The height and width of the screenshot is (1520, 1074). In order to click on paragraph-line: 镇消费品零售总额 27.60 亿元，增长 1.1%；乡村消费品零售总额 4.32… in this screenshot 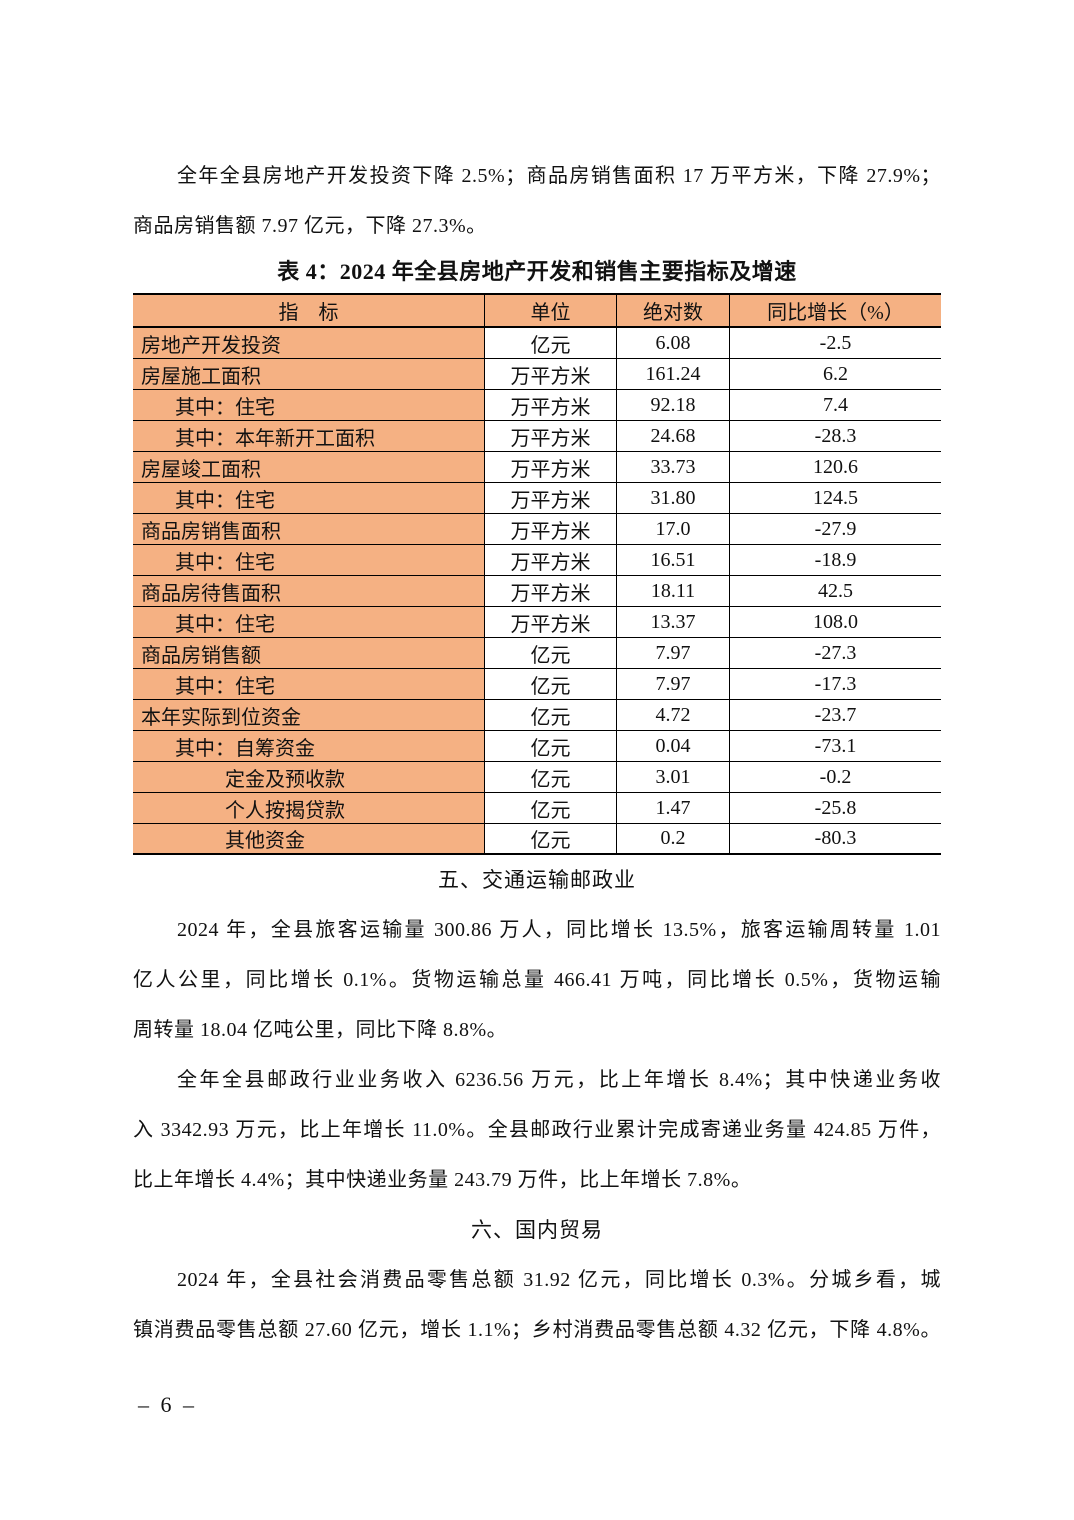, I will do `click(537, 1330)`.